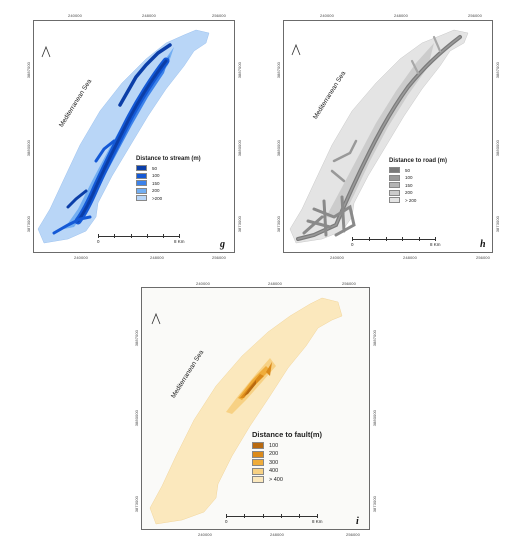 This screenshot has height=550, width=520. What do you see at coordinates (287, 434) in the screenshot?
I see `legend-title: Distance to fault(m)` at bounding box center [287, 434].